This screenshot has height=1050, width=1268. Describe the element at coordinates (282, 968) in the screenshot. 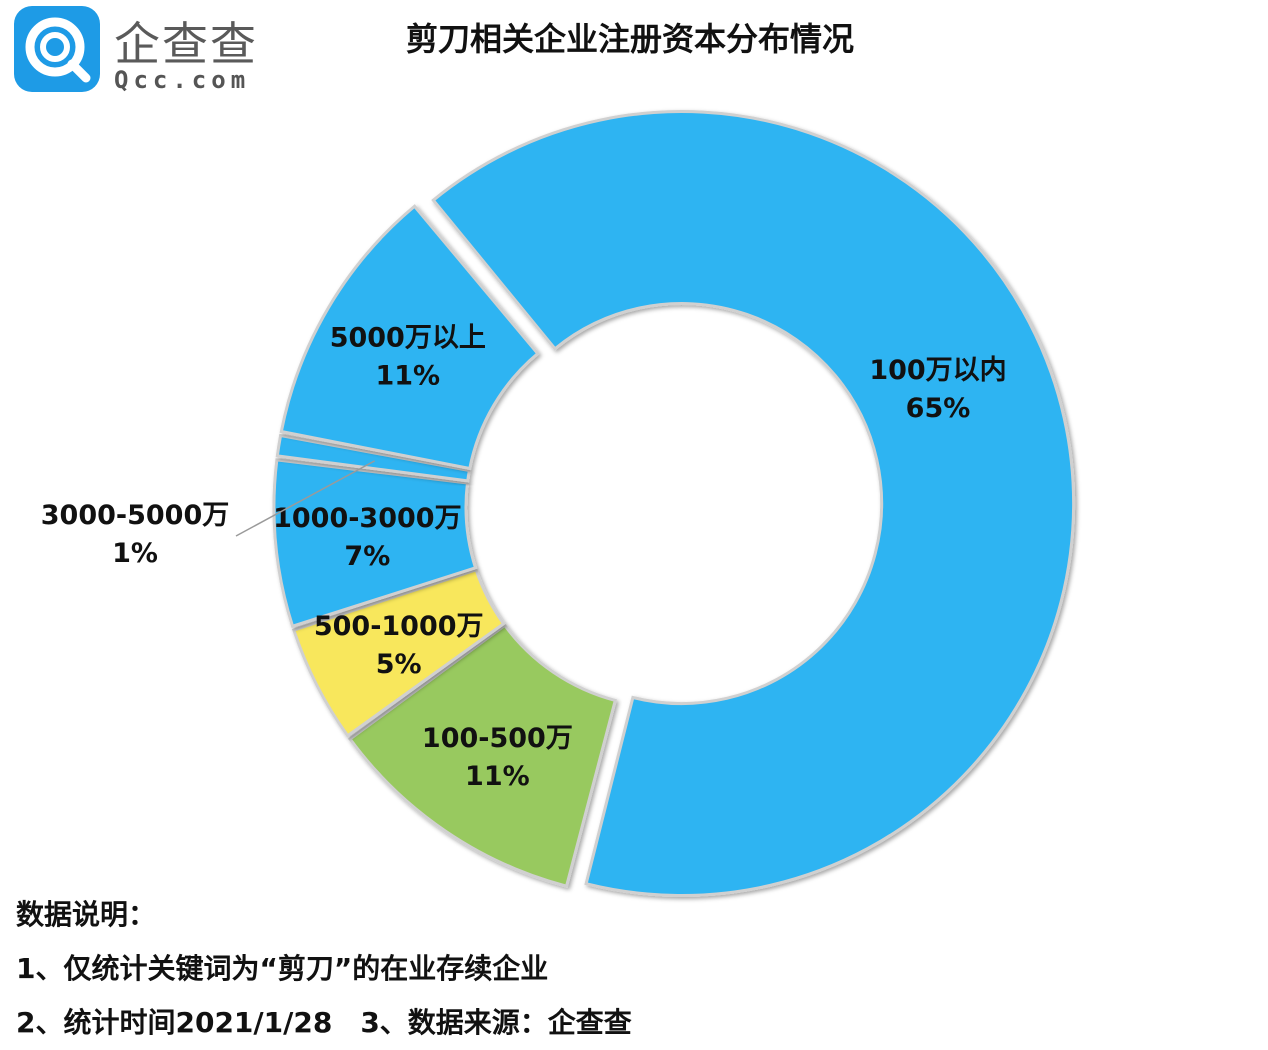

I see `note-line-1: 1、仅统计关键词为“剪刀”的在业存续企业` at that location.